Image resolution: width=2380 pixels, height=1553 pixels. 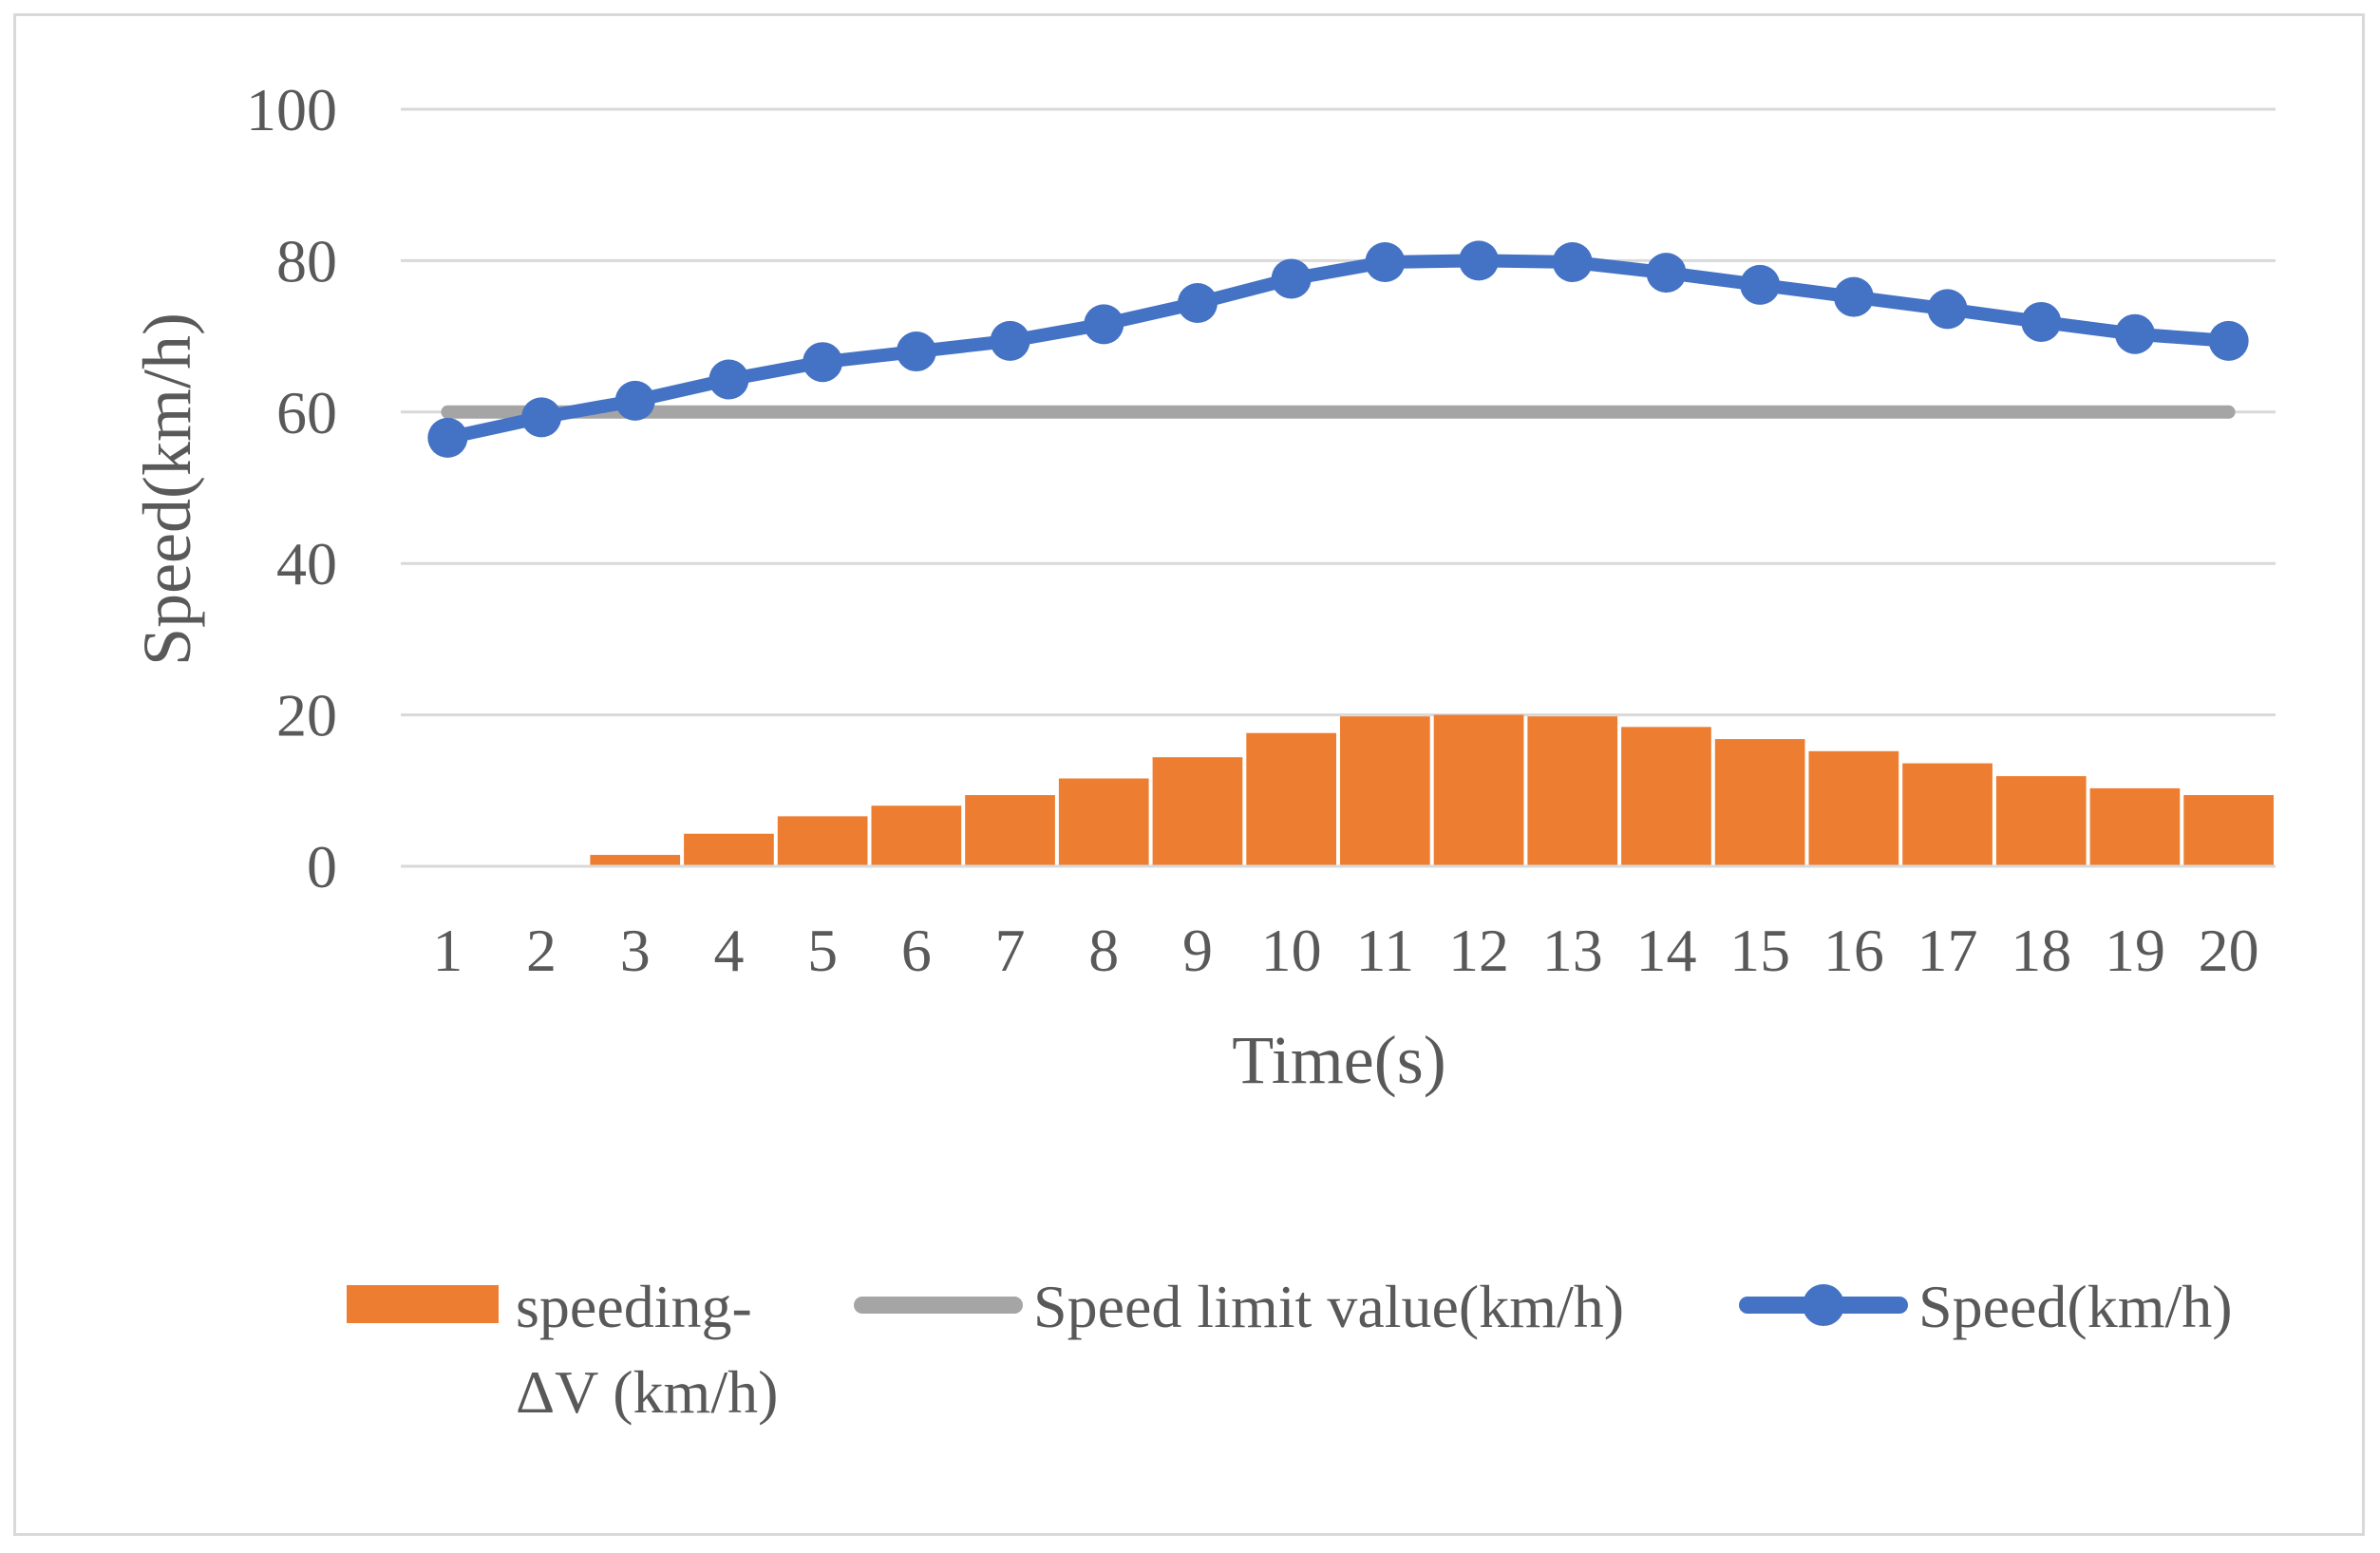 I want to click on legend-marker-speed, so click(x=1823, y=1305).